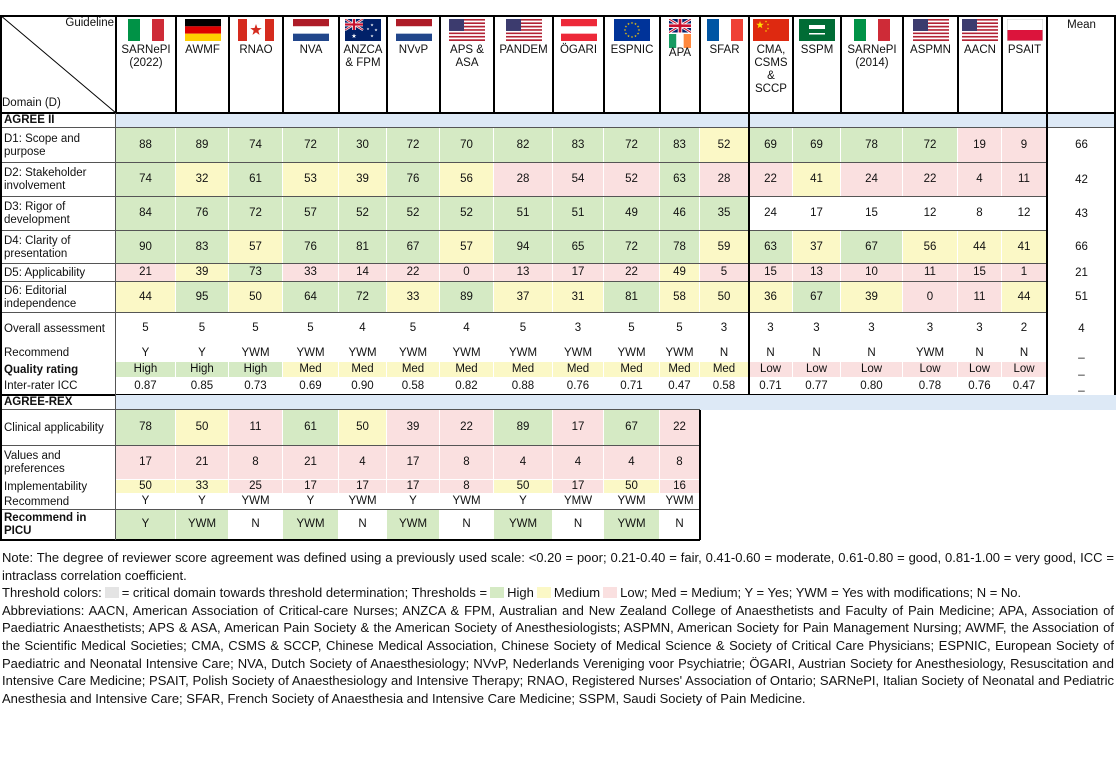  I want to click on score-cell: N, so click(980, 353).